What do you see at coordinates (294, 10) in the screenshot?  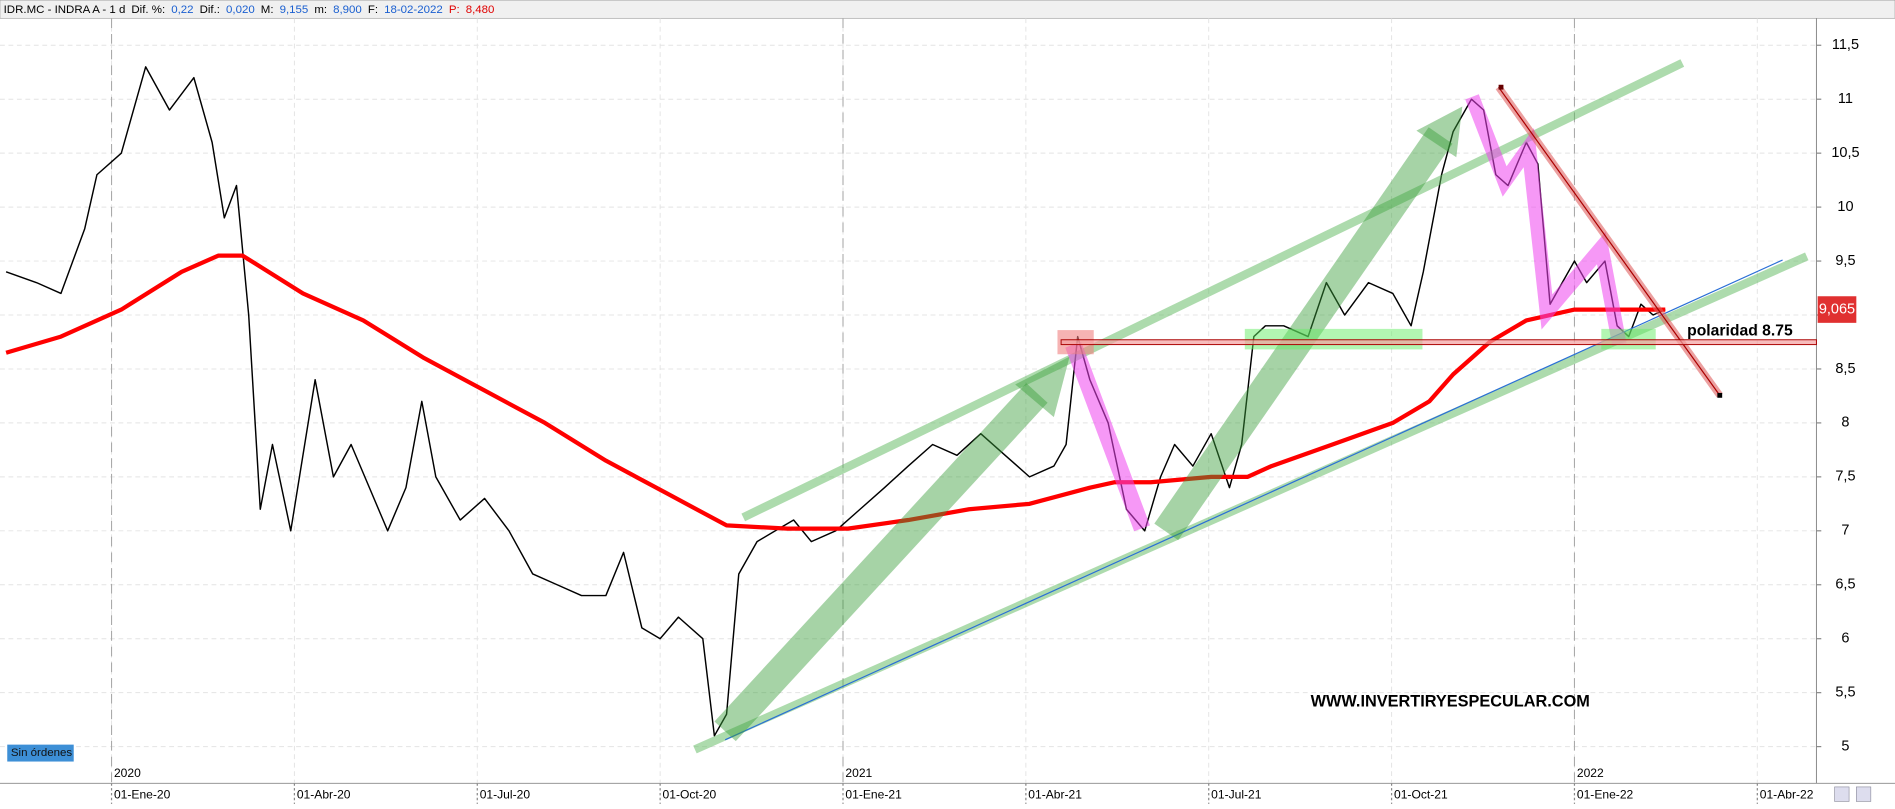 I see `header-text: 9,155` at bounding box center [294, 10].